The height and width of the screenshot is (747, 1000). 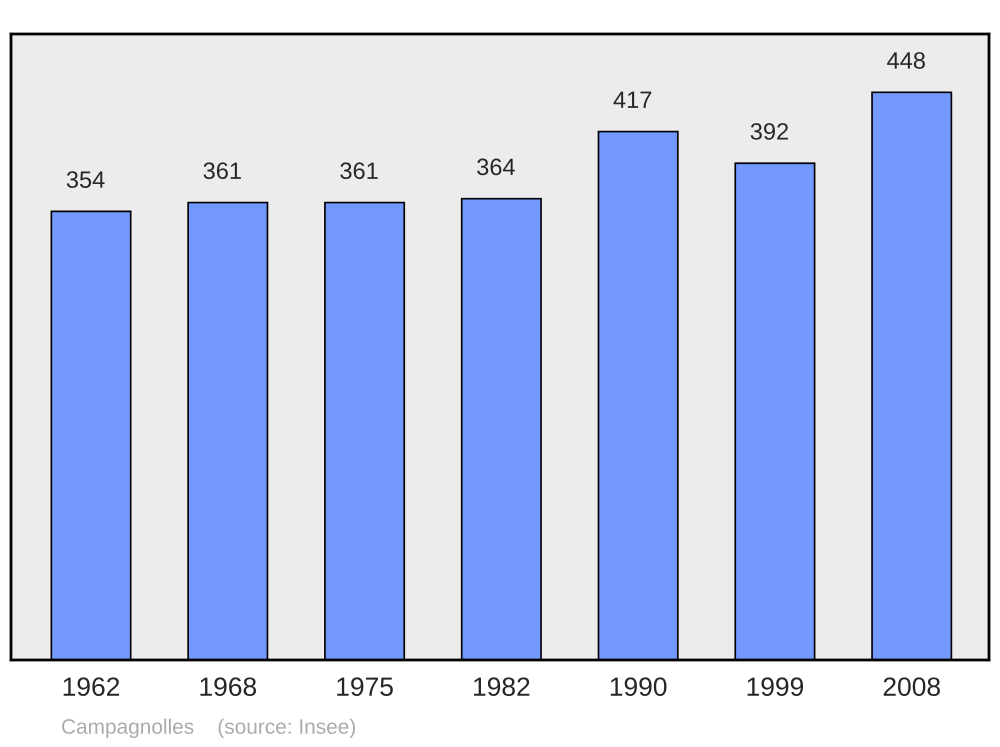 I want to click on x-tick-label: 2008, so click(x=912, y=686).